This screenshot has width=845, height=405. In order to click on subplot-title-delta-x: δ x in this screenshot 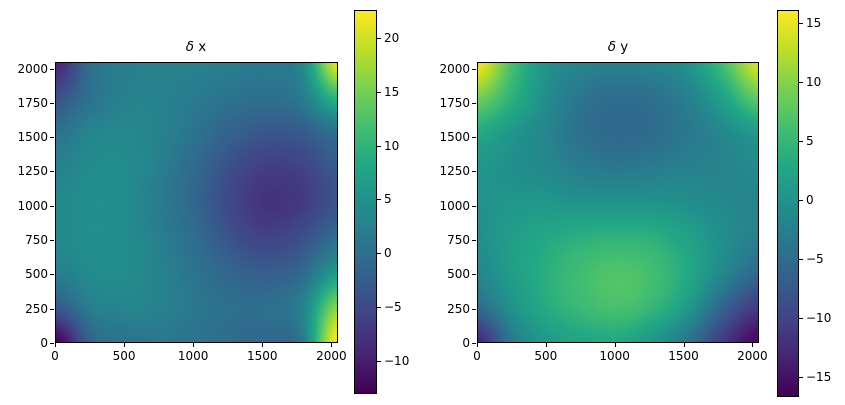, I will do `click(196, 47)`.